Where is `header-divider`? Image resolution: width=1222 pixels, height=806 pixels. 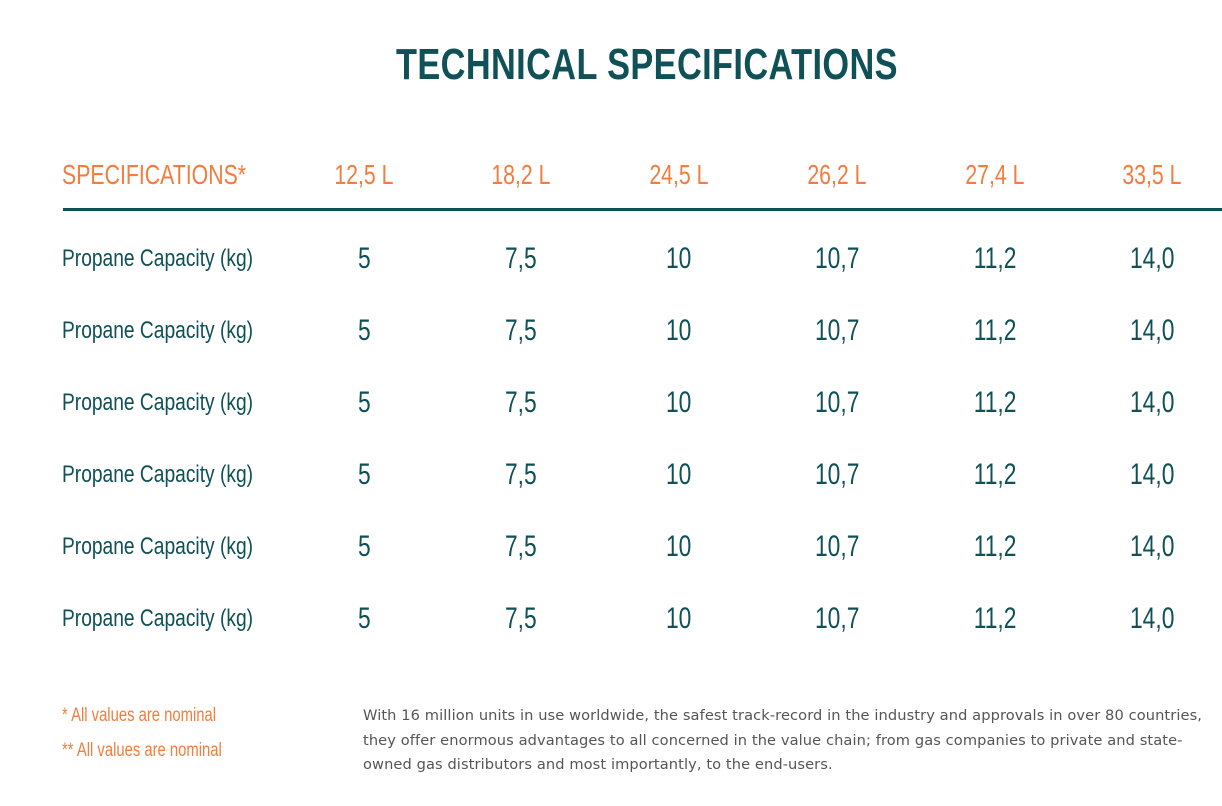
header-divider is located at coordinates (642, 209).